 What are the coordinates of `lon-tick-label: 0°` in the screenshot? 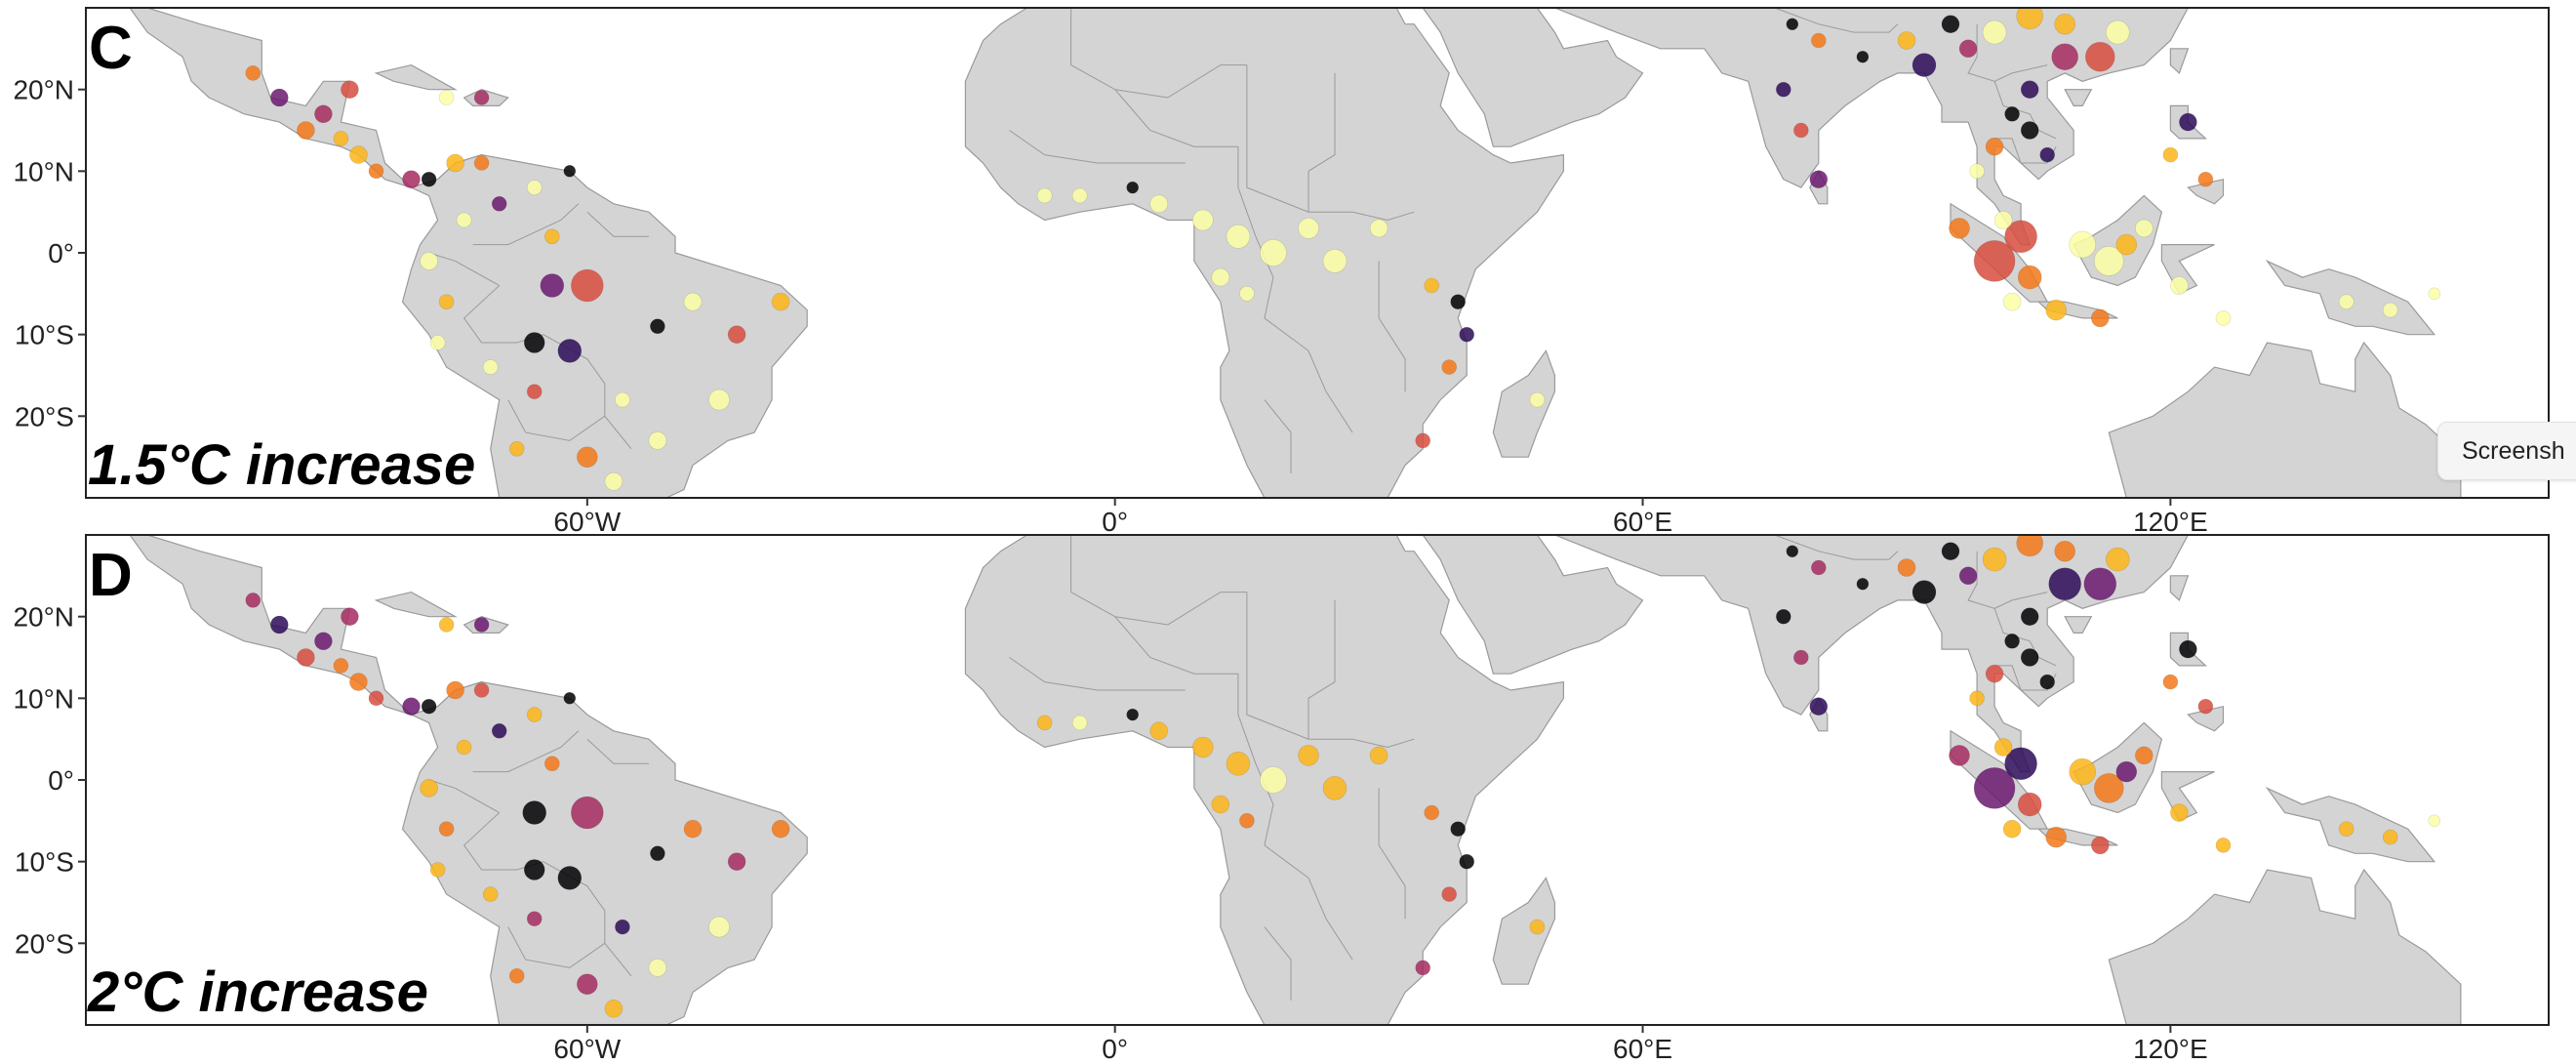 It's located at (1115, 1049).